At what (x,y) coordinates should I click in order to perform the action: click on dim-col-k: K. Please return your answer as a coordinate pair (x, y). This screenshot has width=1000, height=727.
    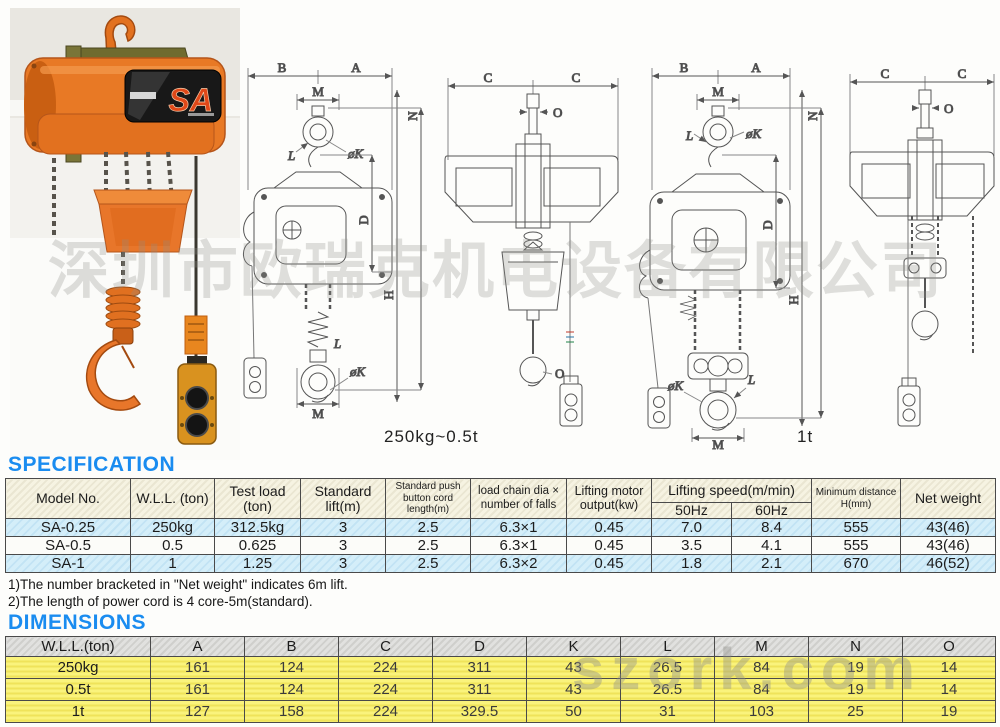
    Looking at the image, I should click on (573, 646).